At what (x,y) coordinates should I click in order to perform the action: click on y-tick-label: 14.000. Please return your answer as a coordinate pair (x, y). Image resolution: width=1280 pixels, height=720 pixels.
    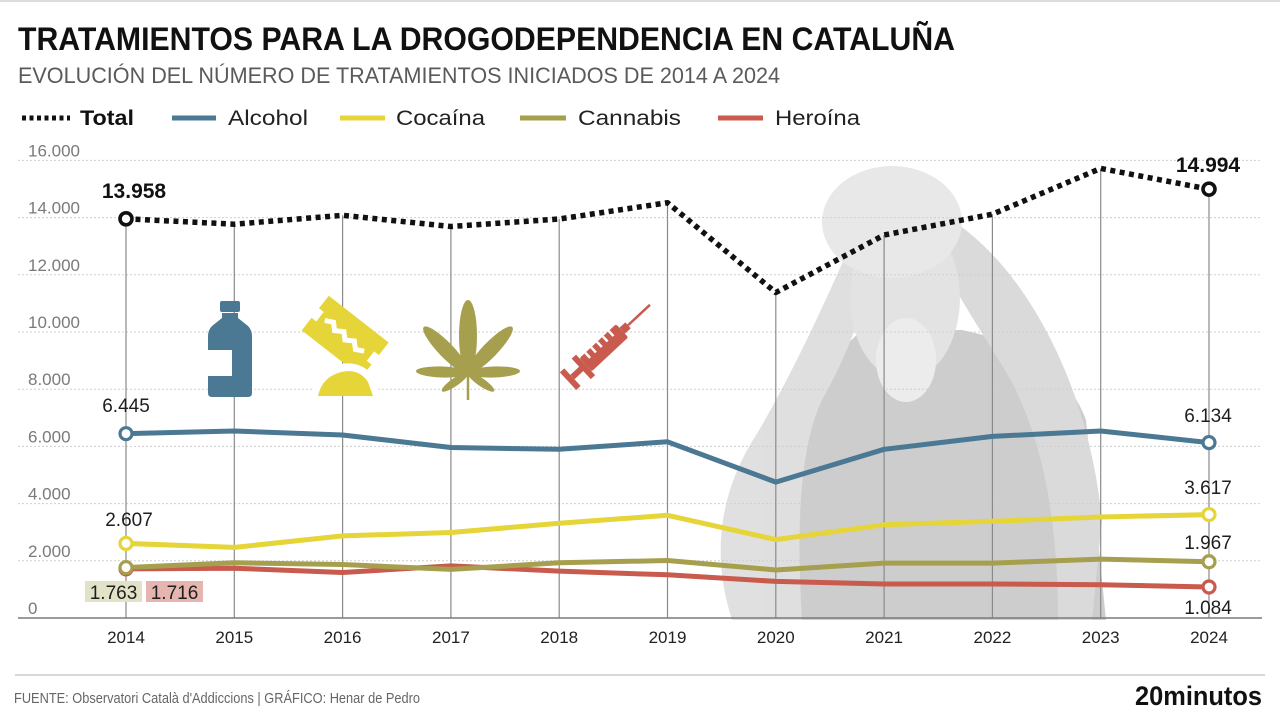
    Looking at the image, I should click on (54, 208).